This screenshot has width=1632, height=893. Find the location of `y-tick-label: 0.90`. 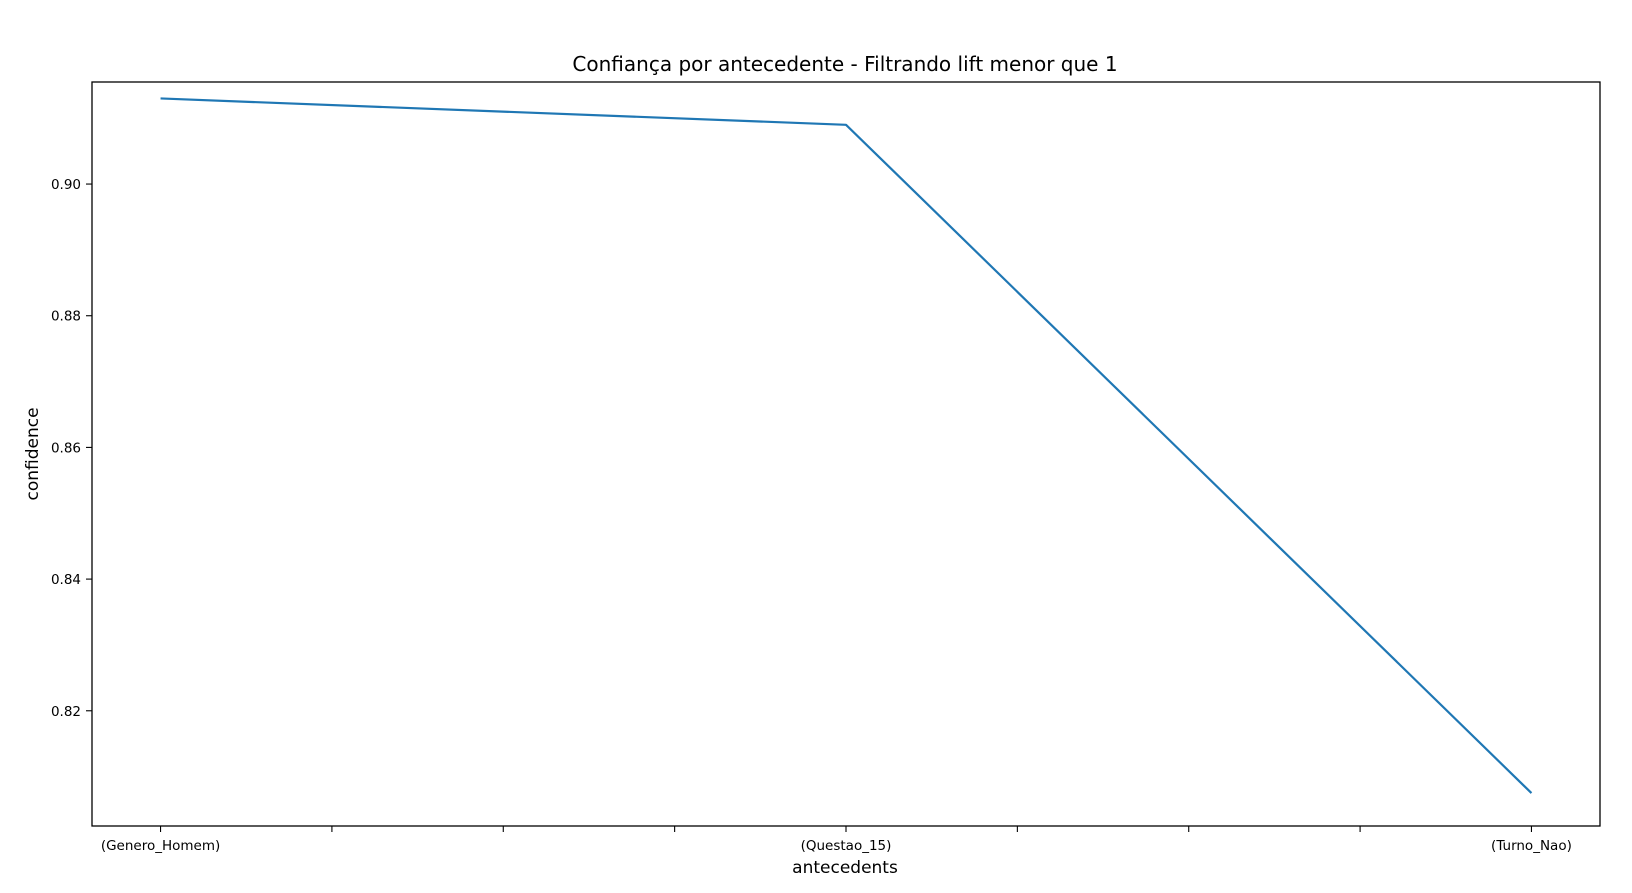

y-tick-label: 0.90 is located at coordinates (66, 185).